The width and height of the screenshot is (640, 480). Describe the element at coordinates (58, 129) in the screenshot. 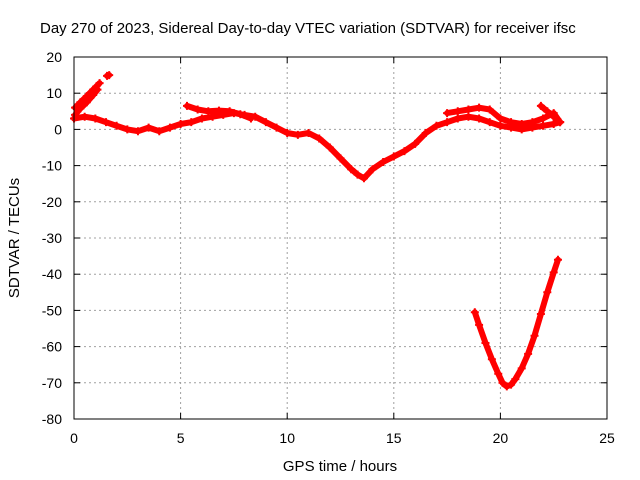

I see `y-tick-label: 0` at that location.